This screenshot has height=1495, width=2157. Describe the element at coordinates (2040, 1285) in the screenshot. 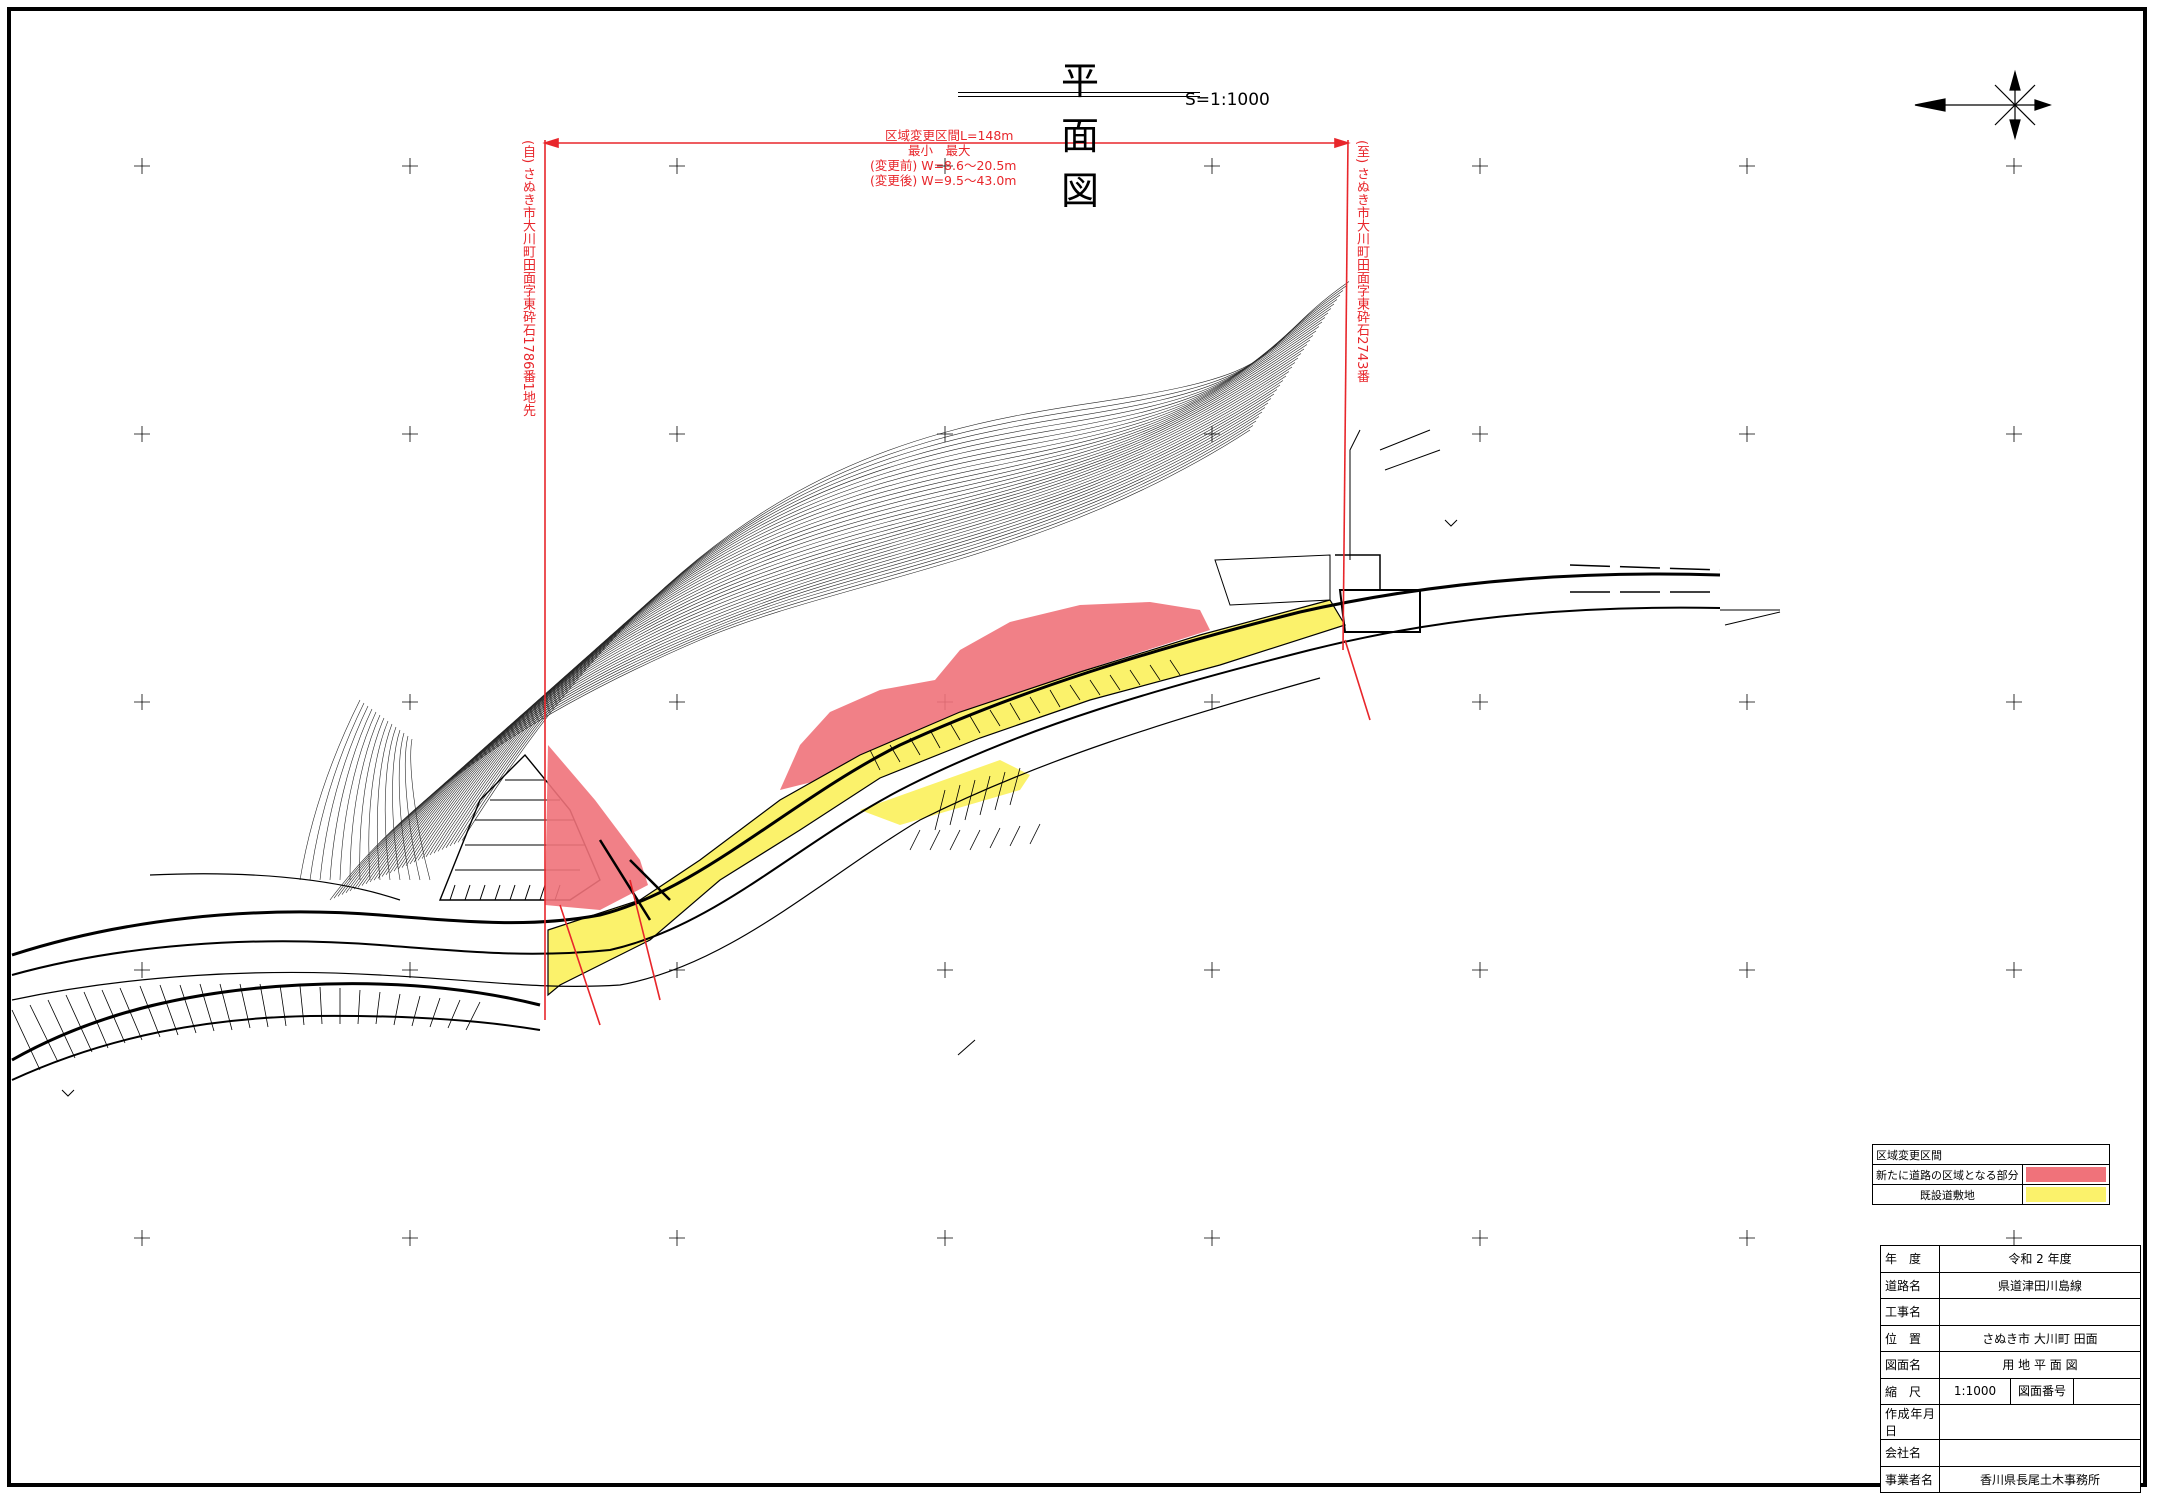

I see `title-block-value: 県道津田川島線` at that location.